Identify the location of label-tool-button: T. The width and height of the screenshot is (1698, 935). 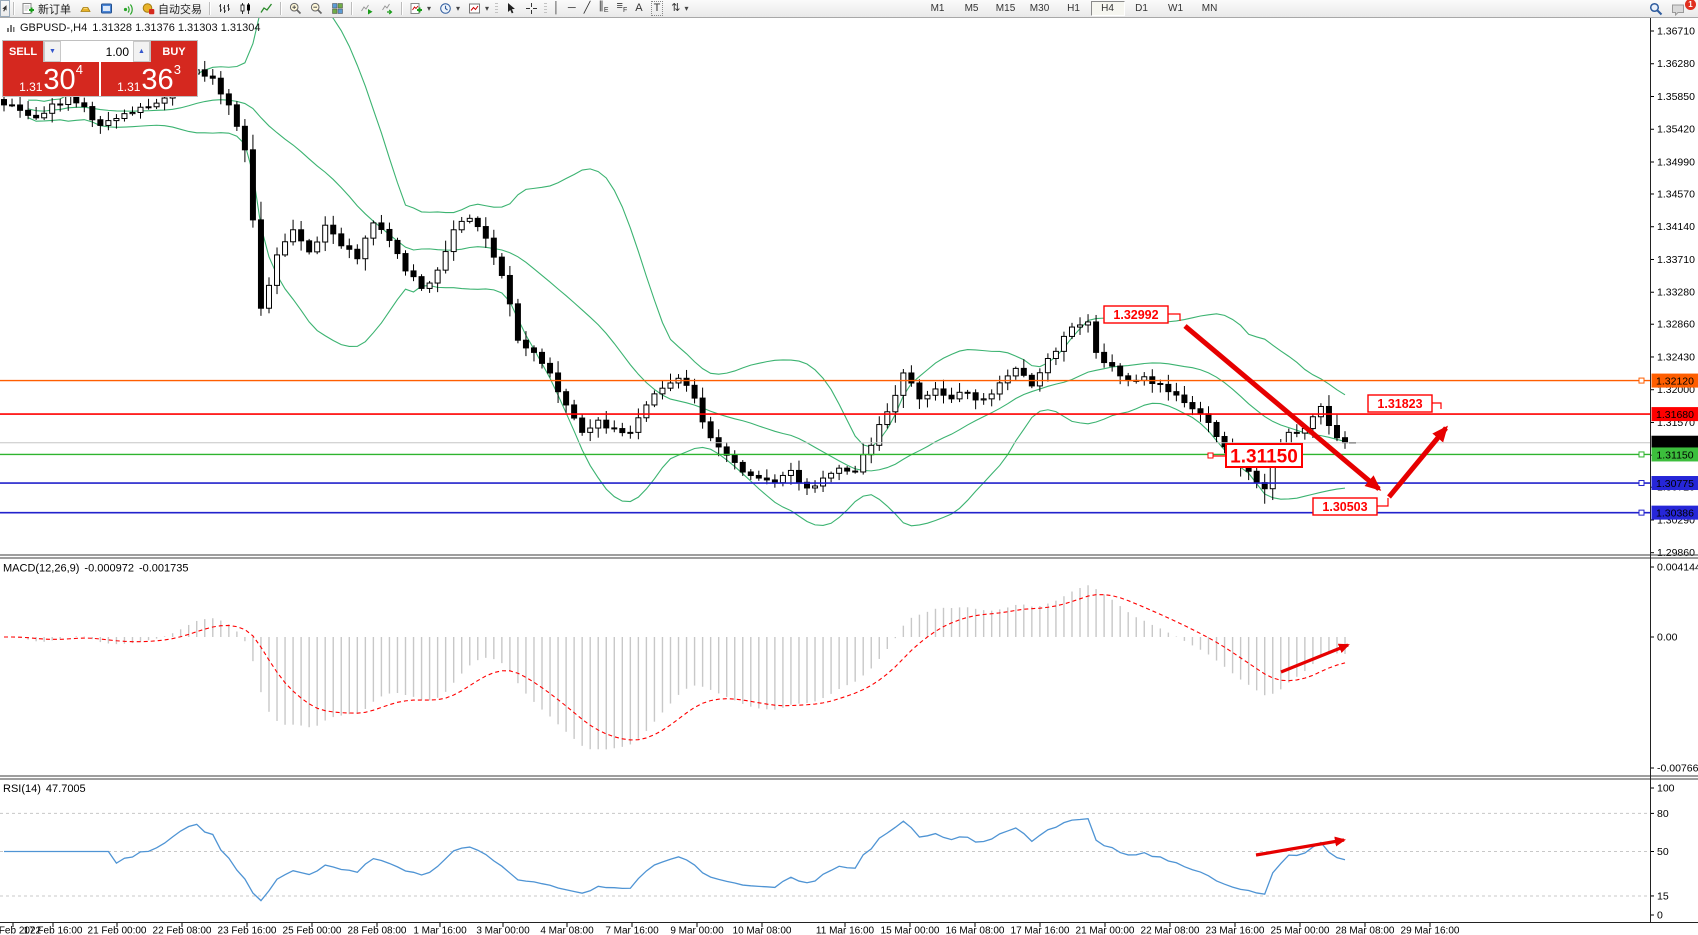
(657, 8).